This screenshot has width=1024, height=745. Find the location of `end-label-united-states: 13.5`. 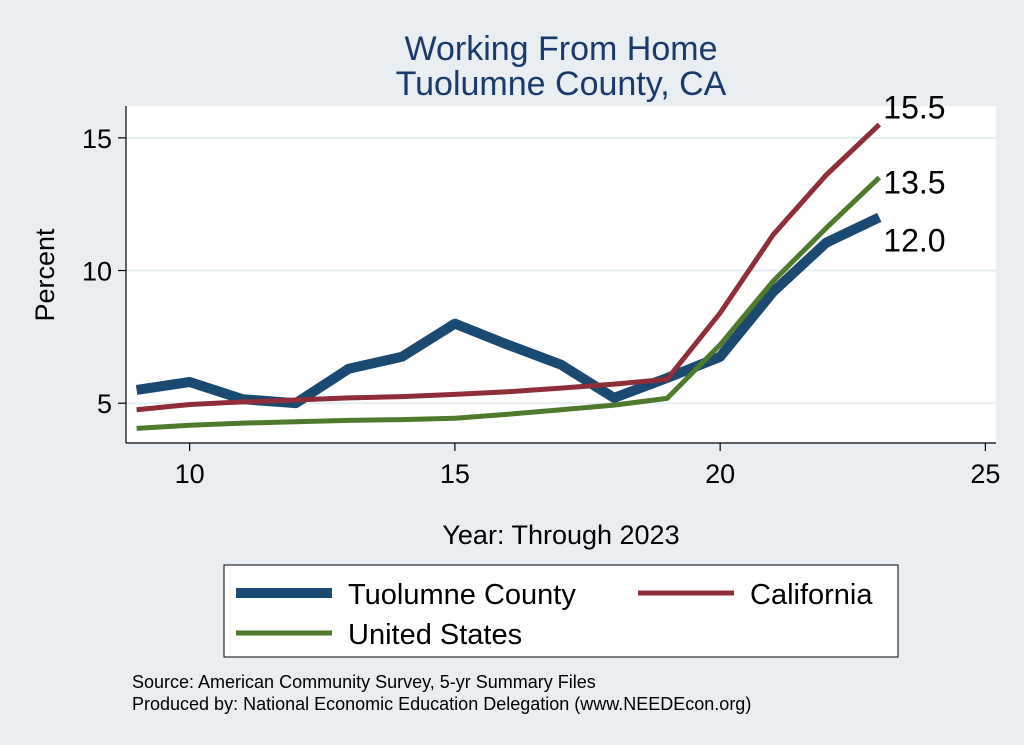

end-label-united-states: 13.5 is located at coordinates (914, 183).